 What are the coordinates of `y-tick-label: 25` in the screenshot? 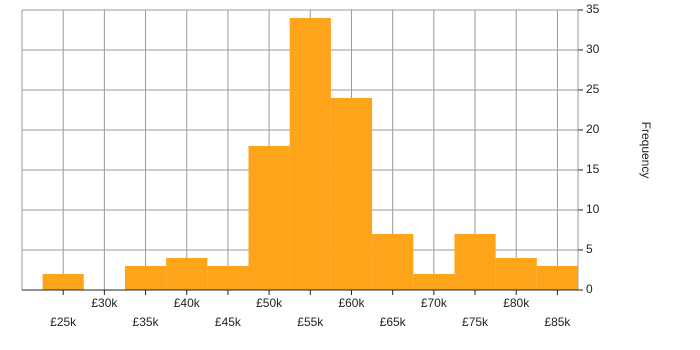 It's located at (593, 89).